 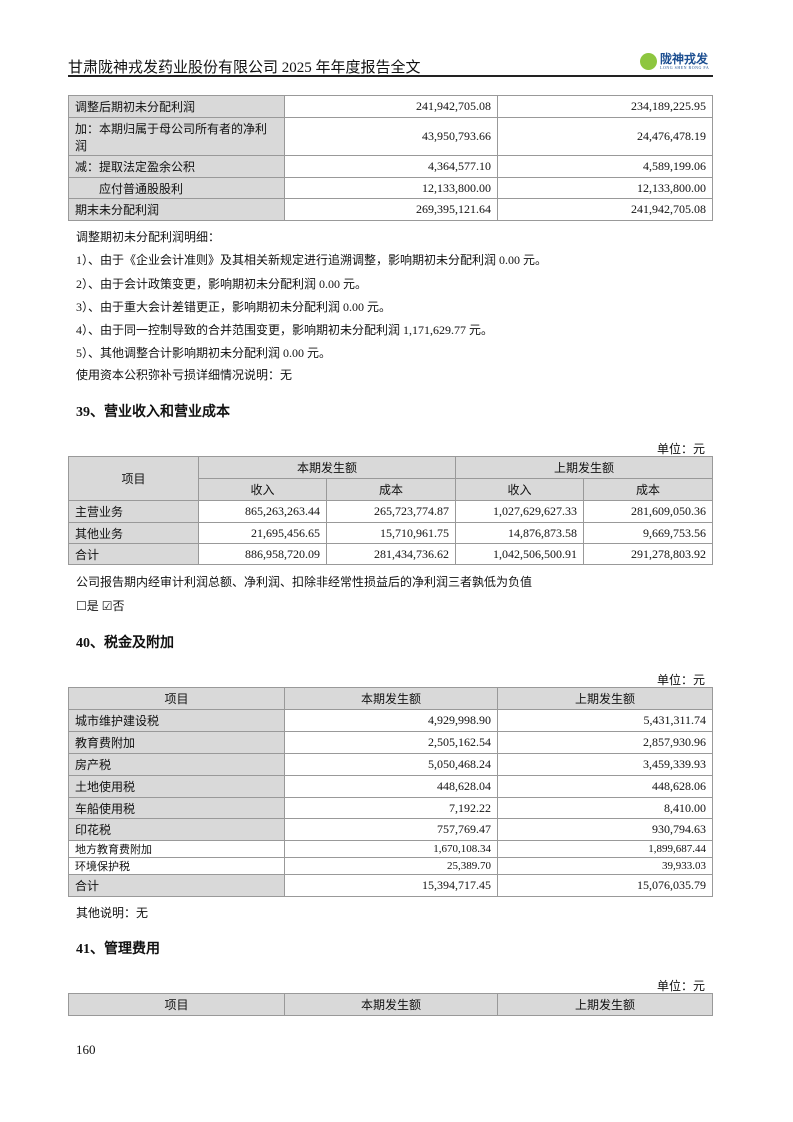 I want to click on logo-text: 陇神戎发, so click(x=684, y=59).